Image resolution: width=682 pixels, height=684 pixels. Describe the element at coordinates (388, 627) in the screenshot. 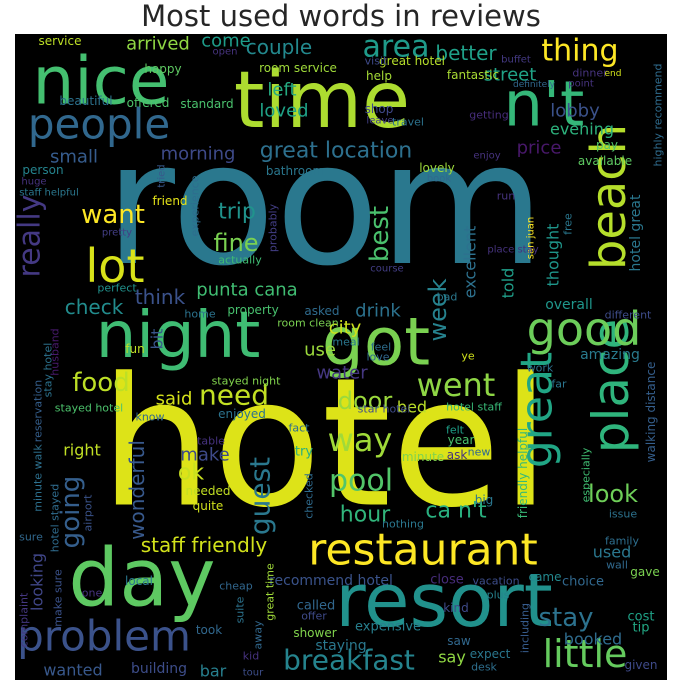

I see `word-expensive: expensive` at that location.